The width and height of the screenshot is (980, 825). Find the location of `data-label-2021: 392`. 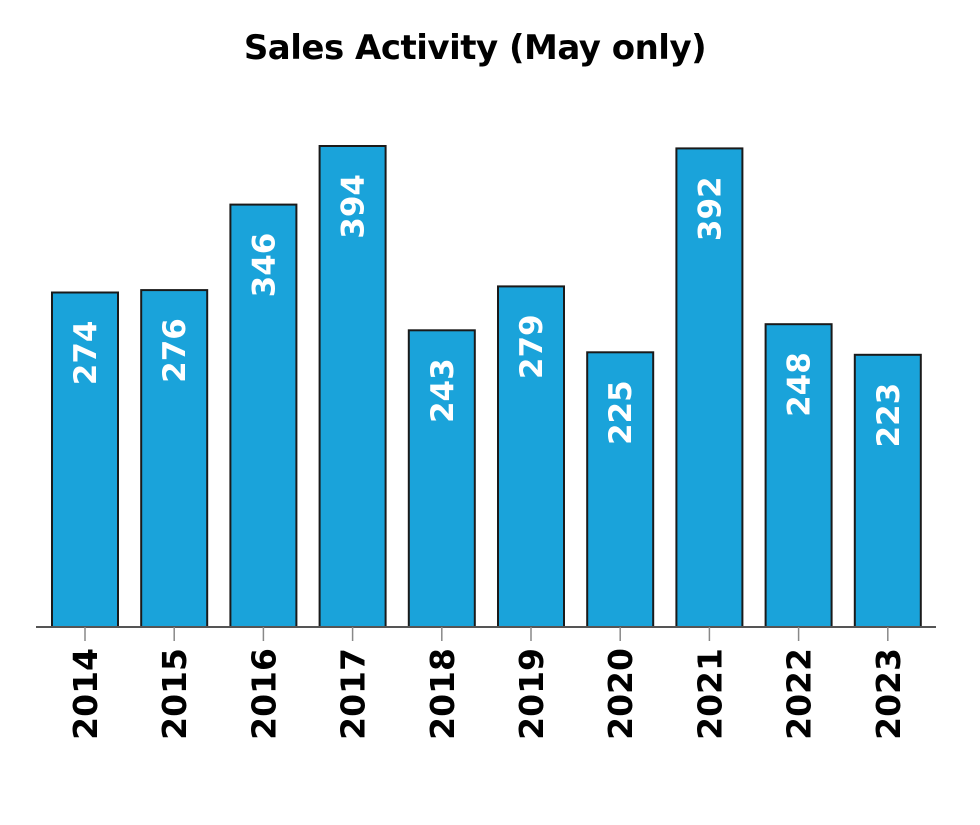

data-label-2021: 392 is located at coordinates (710, 208).